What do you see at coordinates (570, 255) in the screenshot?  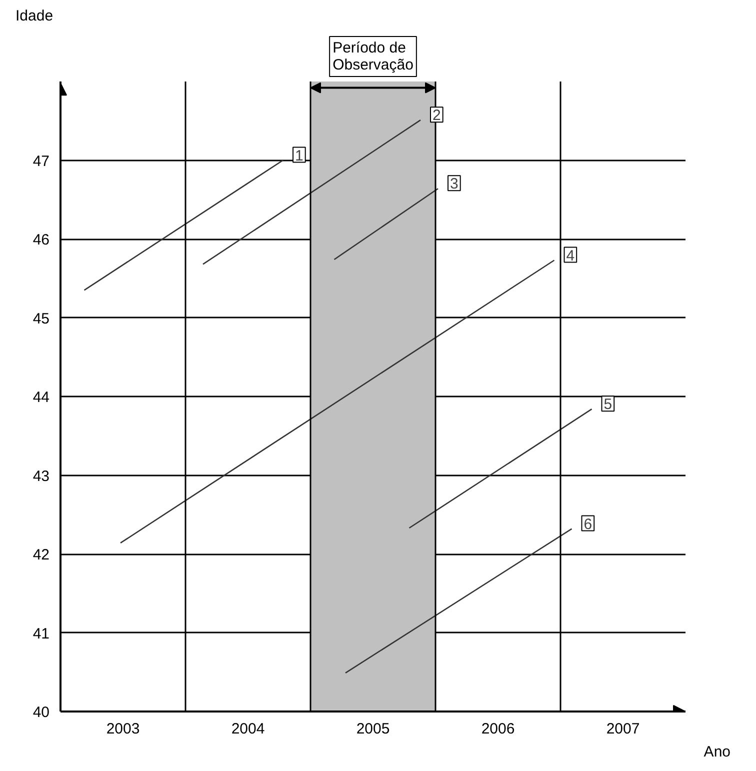 I see `series-label: 4` at bounding box center [570, 255].